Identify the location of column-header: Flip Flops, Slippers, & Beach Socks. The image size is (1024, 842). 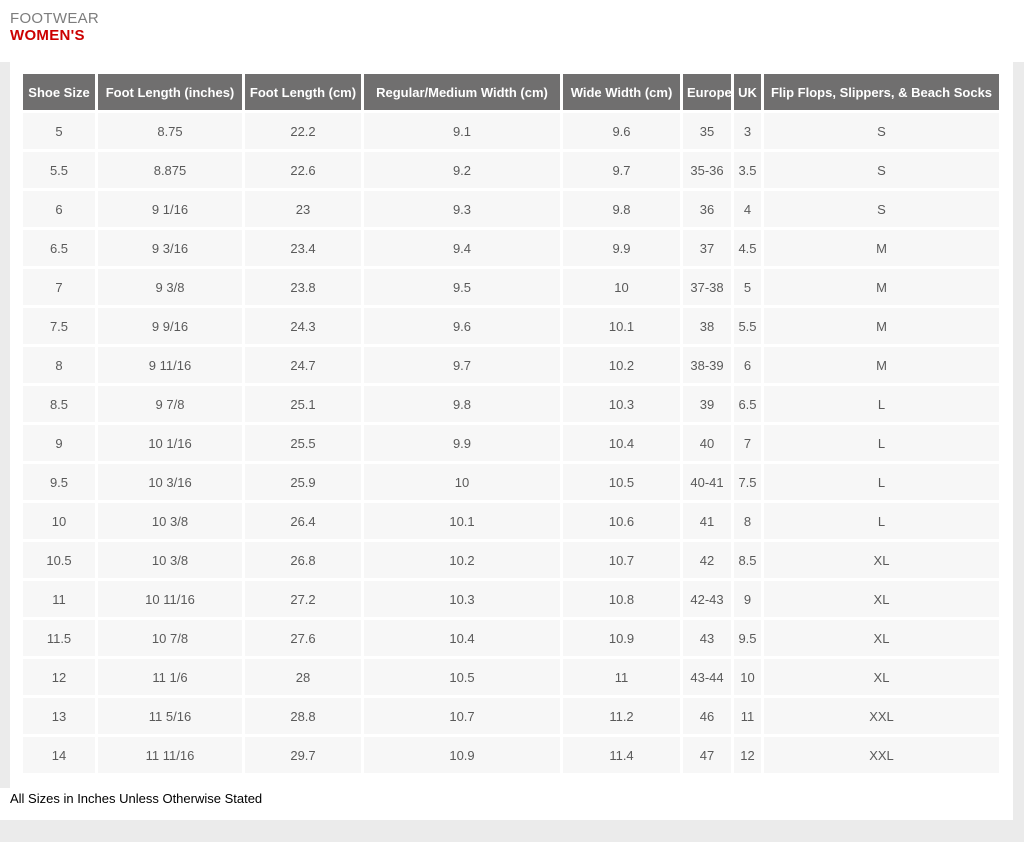
(881, 92).